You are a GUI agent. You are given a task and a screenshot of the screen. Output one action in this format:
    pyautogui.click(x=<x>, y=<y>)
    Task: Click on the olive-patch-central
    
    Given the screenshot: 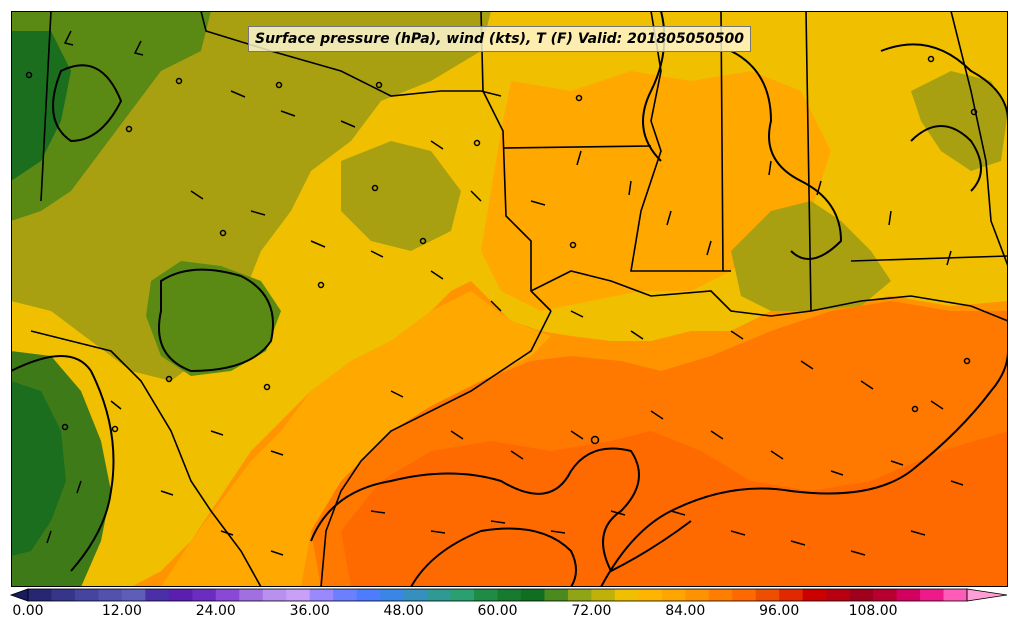 What is the action you would take?
    pyautogui.click(x=401, y=196)
    